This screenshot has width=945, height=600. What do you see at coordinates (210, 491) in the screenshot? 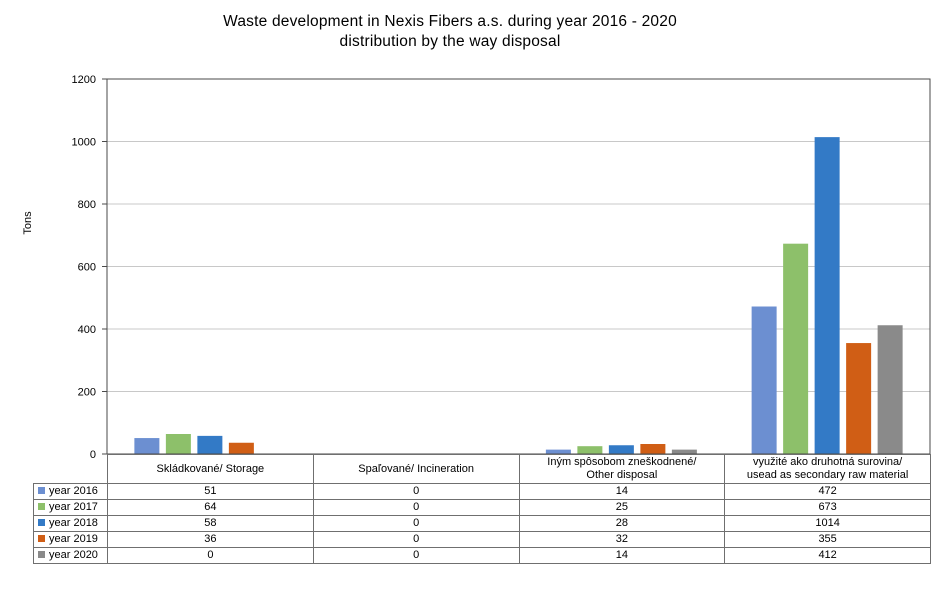
I see `data-label: 51` at bounding box center [210, 491].